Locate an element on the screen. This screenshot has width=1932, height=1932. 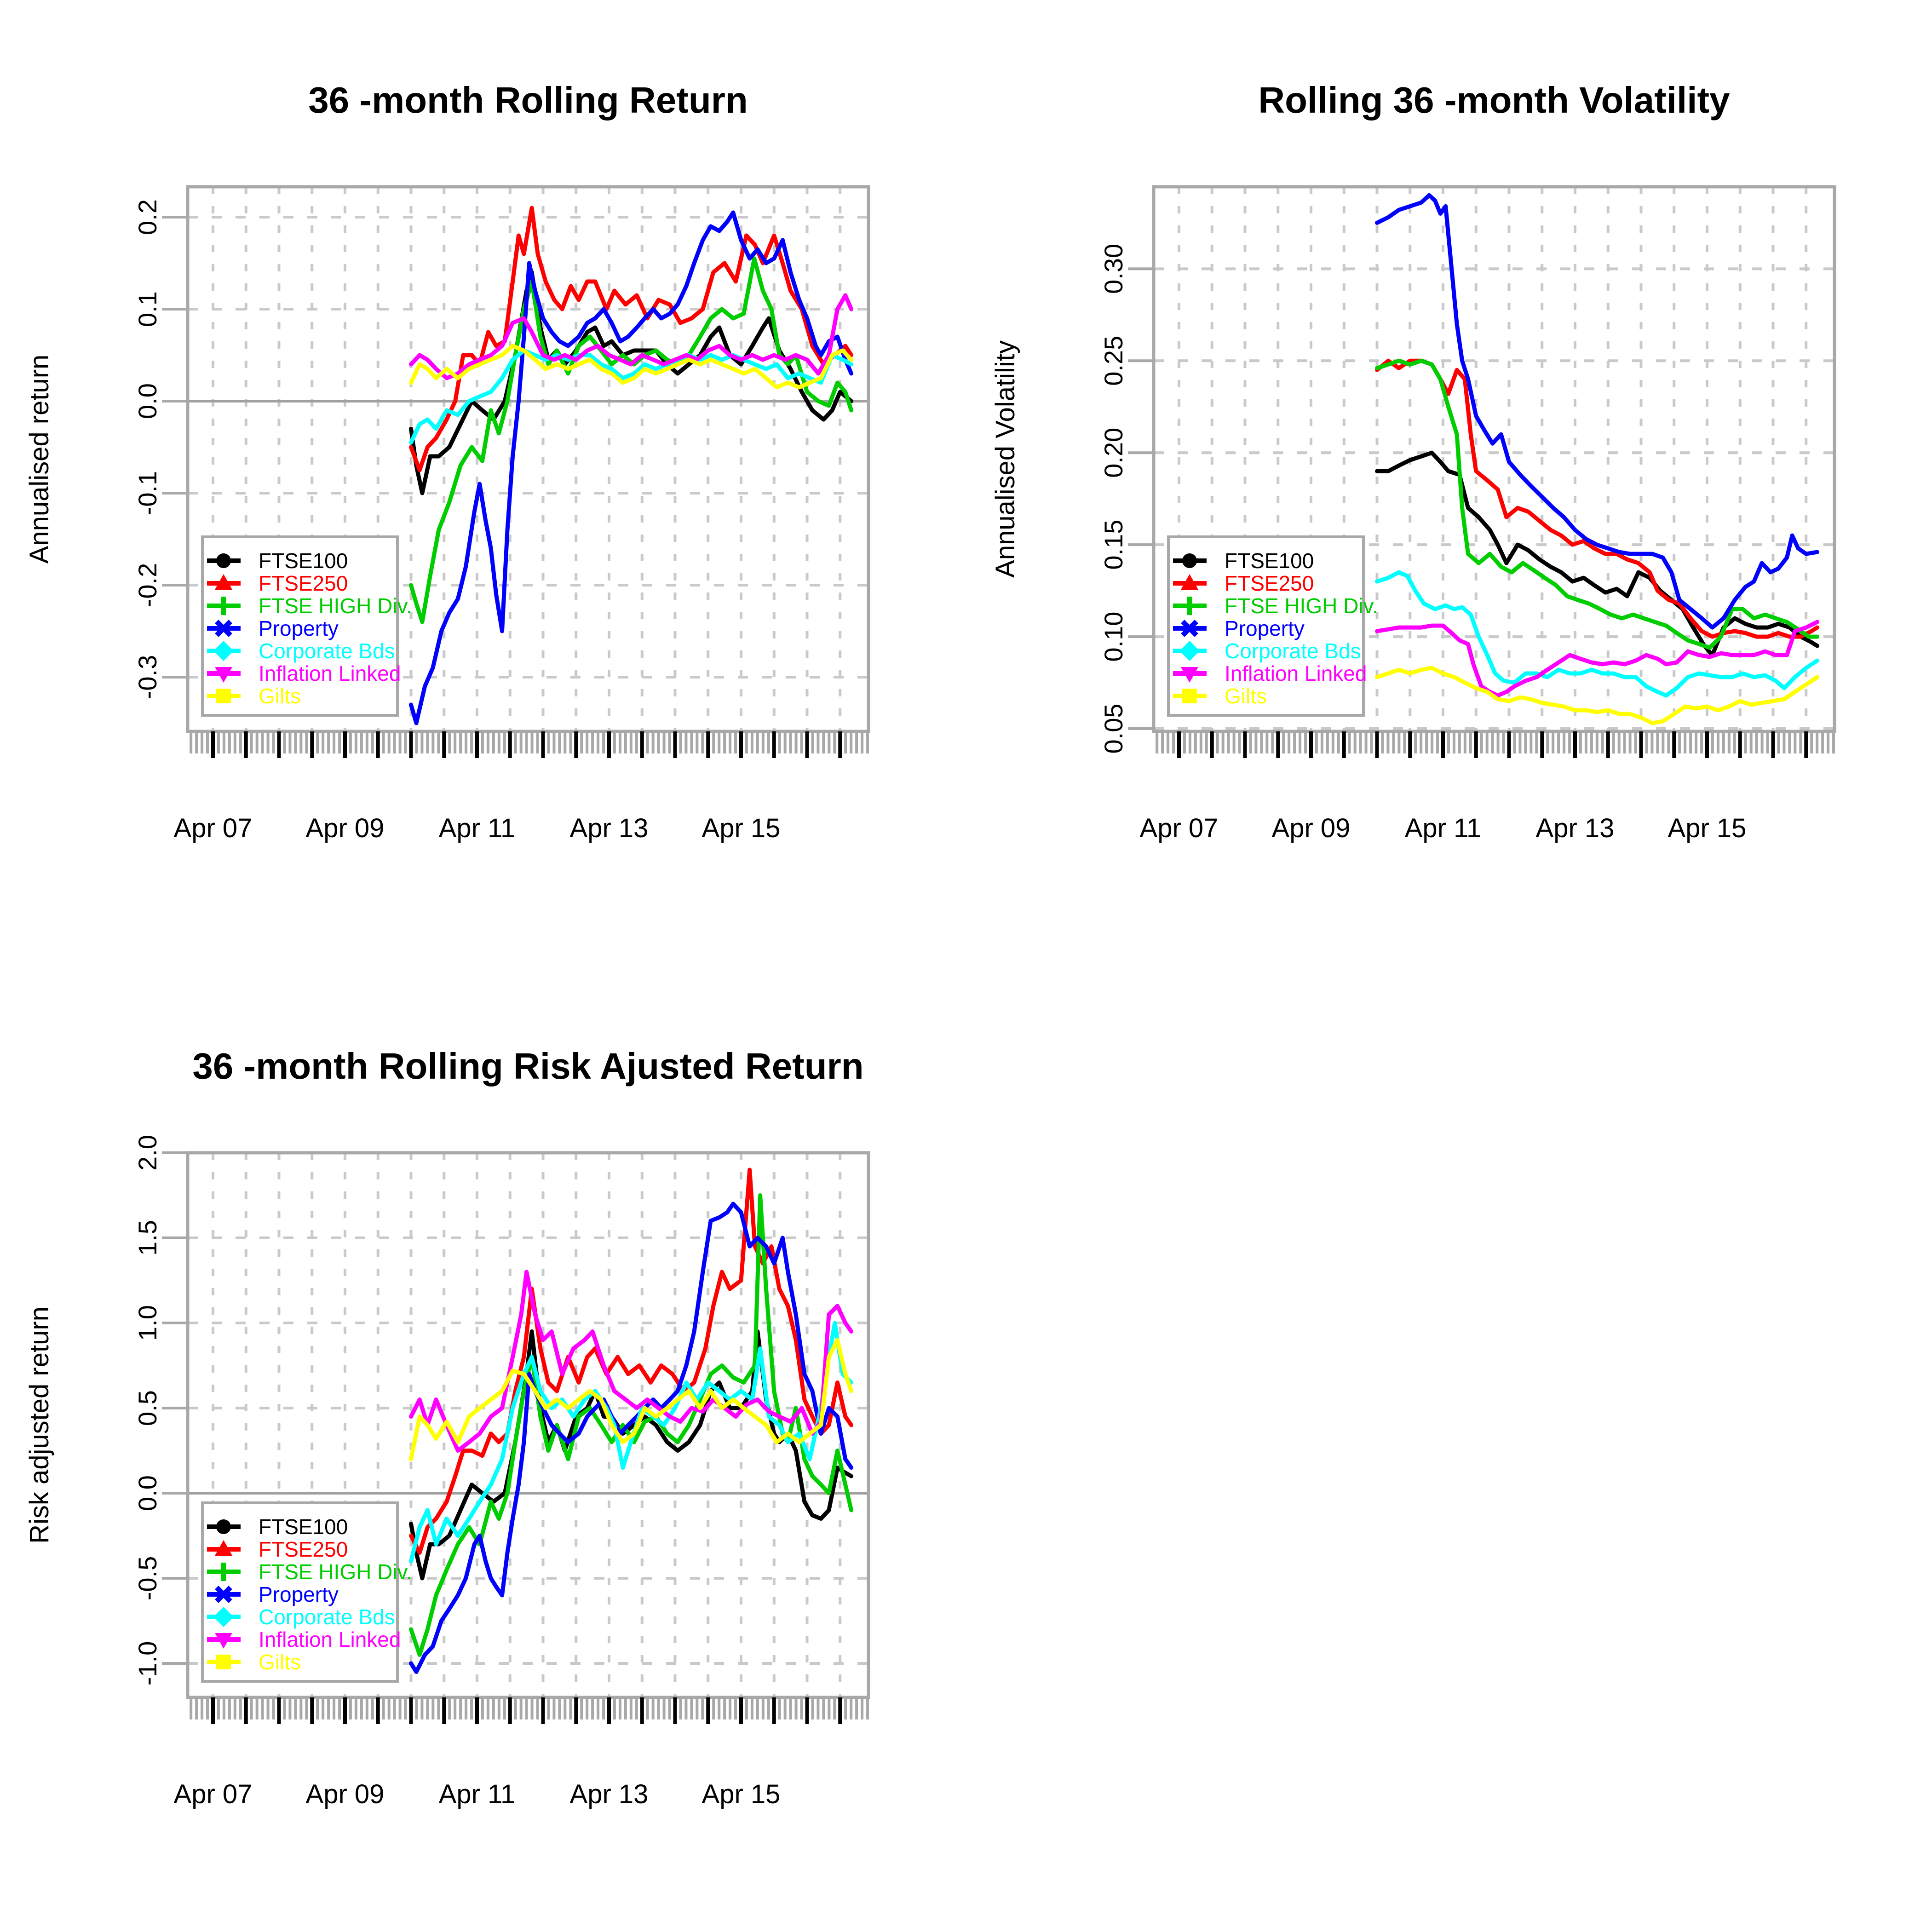
y-tick-label: 0.05 is located at coordinates (1113, 729).